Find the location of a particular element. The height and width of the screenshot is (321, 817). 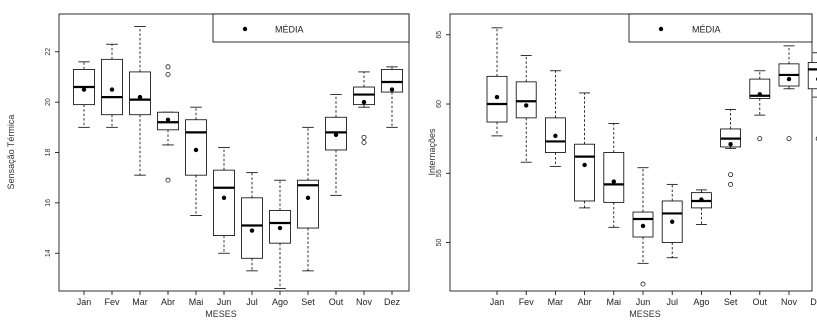

y-axis-label: Sensação Térmica is located at coordinates (11, 152).